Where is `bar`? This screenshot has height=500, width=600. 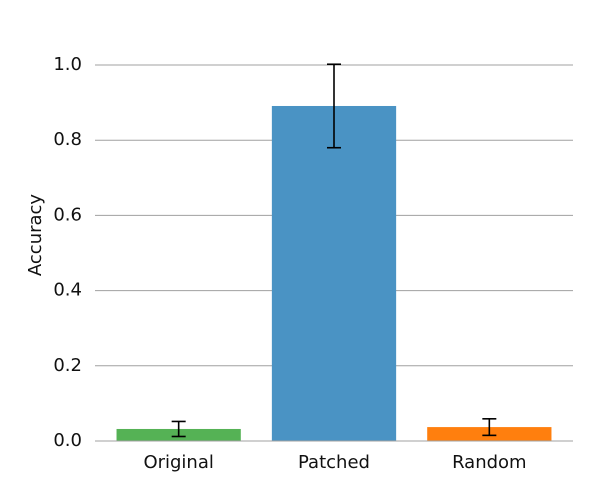 bar is located at coordinates (334, 273).